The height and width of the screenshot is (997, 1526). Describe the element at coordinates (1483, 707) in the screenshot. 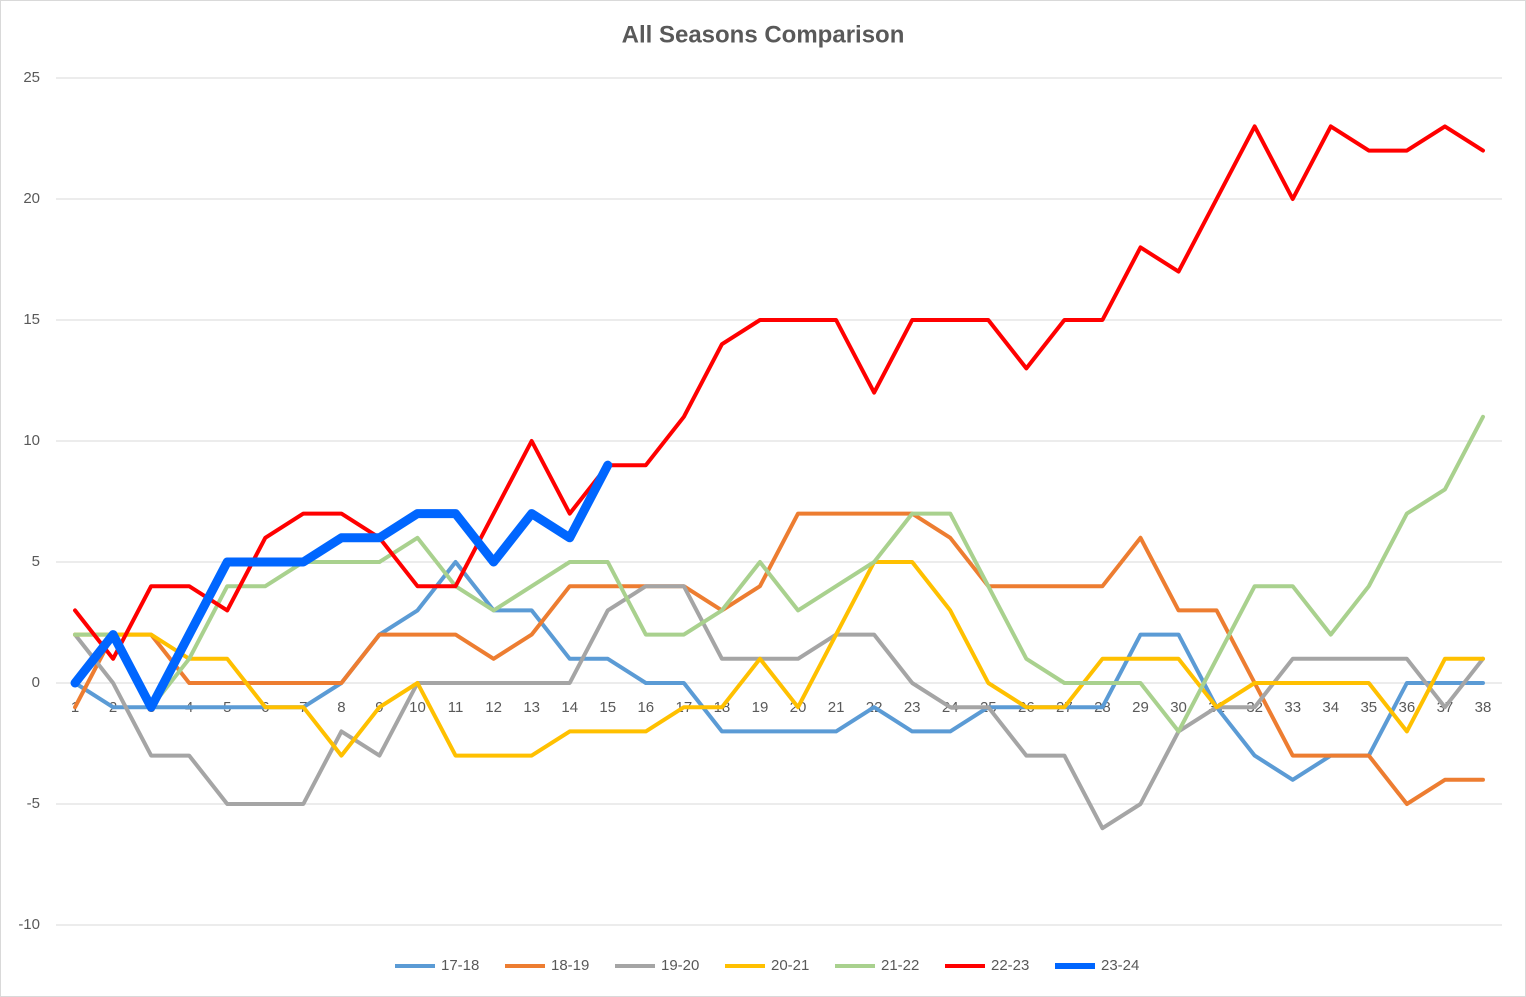

I see `x-tick-label: 38` at that location.